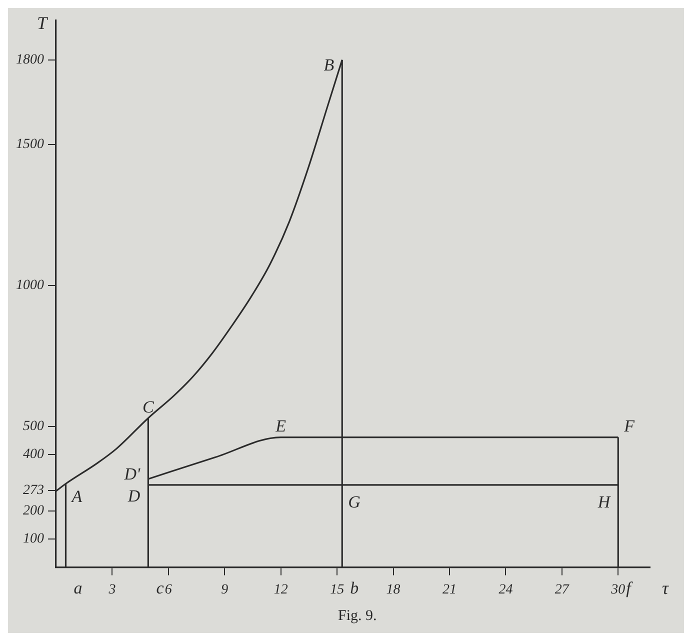  What do you see at coordinates (329, 64) in the screenshot?
I see `annotation: B` at bounding box center [329, 64].